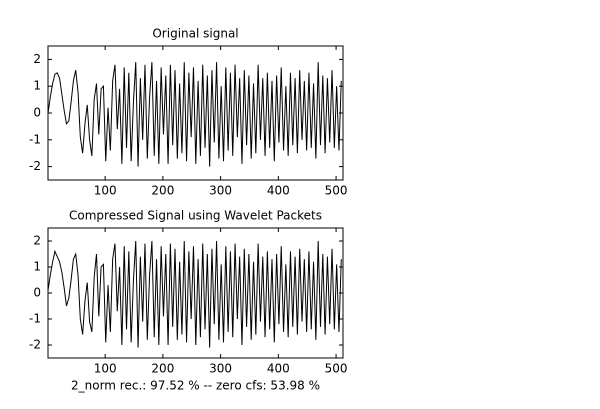 This screenshot has height=409, width=600. Describe the element at coordinates (195, 216) in the screenshot. I see `chart-title: Compressed Signal using Wavelet Packets` at that location.